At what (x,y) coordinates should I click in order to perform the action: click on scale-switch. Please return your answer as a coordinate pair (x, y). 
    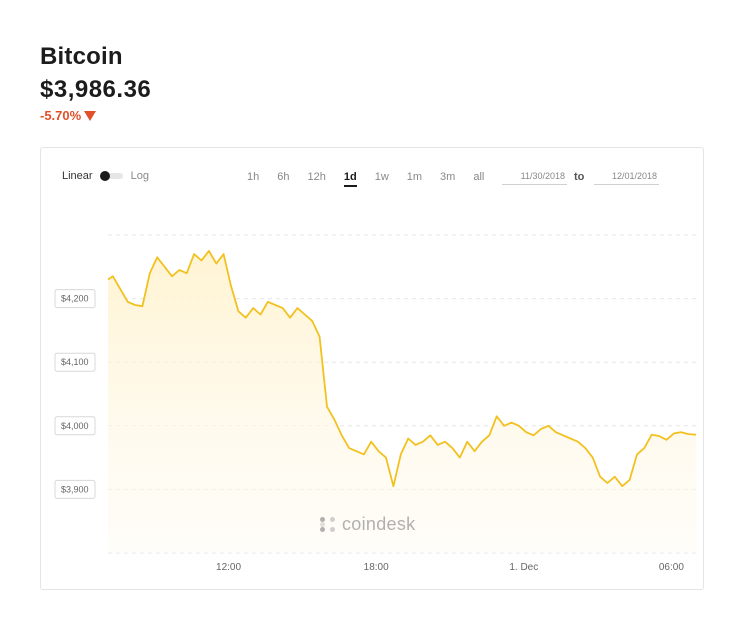
    Looking at the image, I should click on (111, 176).